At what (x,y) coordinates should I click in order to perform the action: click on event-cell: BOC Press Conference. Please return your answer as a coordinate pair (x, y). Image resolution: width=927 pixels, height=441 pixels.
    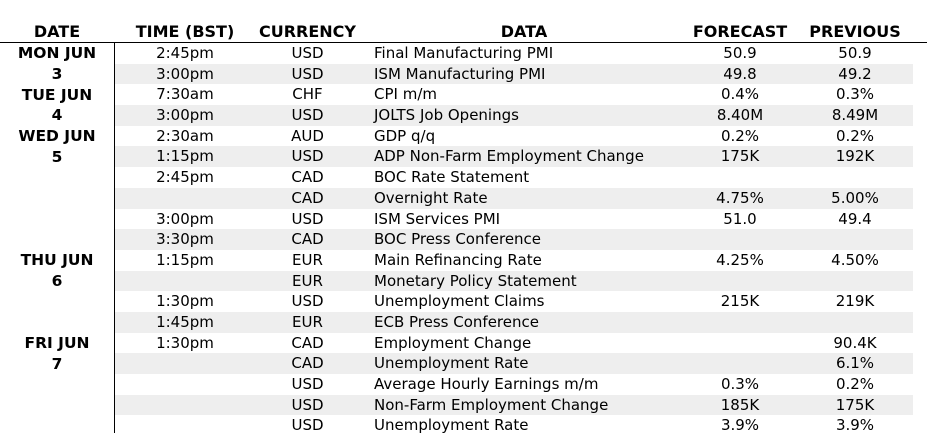
    Looking at the image, I should click on (458, 239).